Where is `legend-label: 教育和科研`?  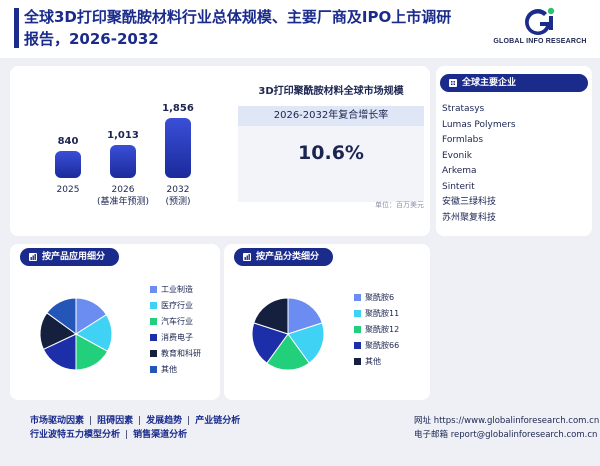 legend-label: 教育和科研 is located at coordinates (181, 353).